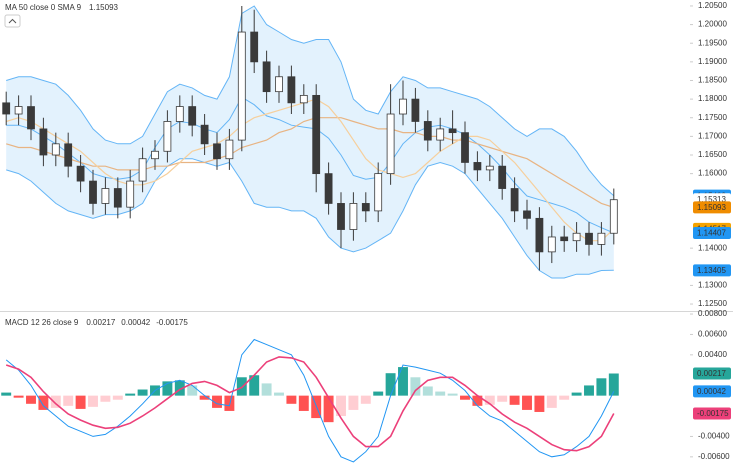 The width and height of the screenshot is (733, 465). Describe the element at coordinates (712, 285) in the screenshot. I see `y-tick-label: 1.13000` at that location.